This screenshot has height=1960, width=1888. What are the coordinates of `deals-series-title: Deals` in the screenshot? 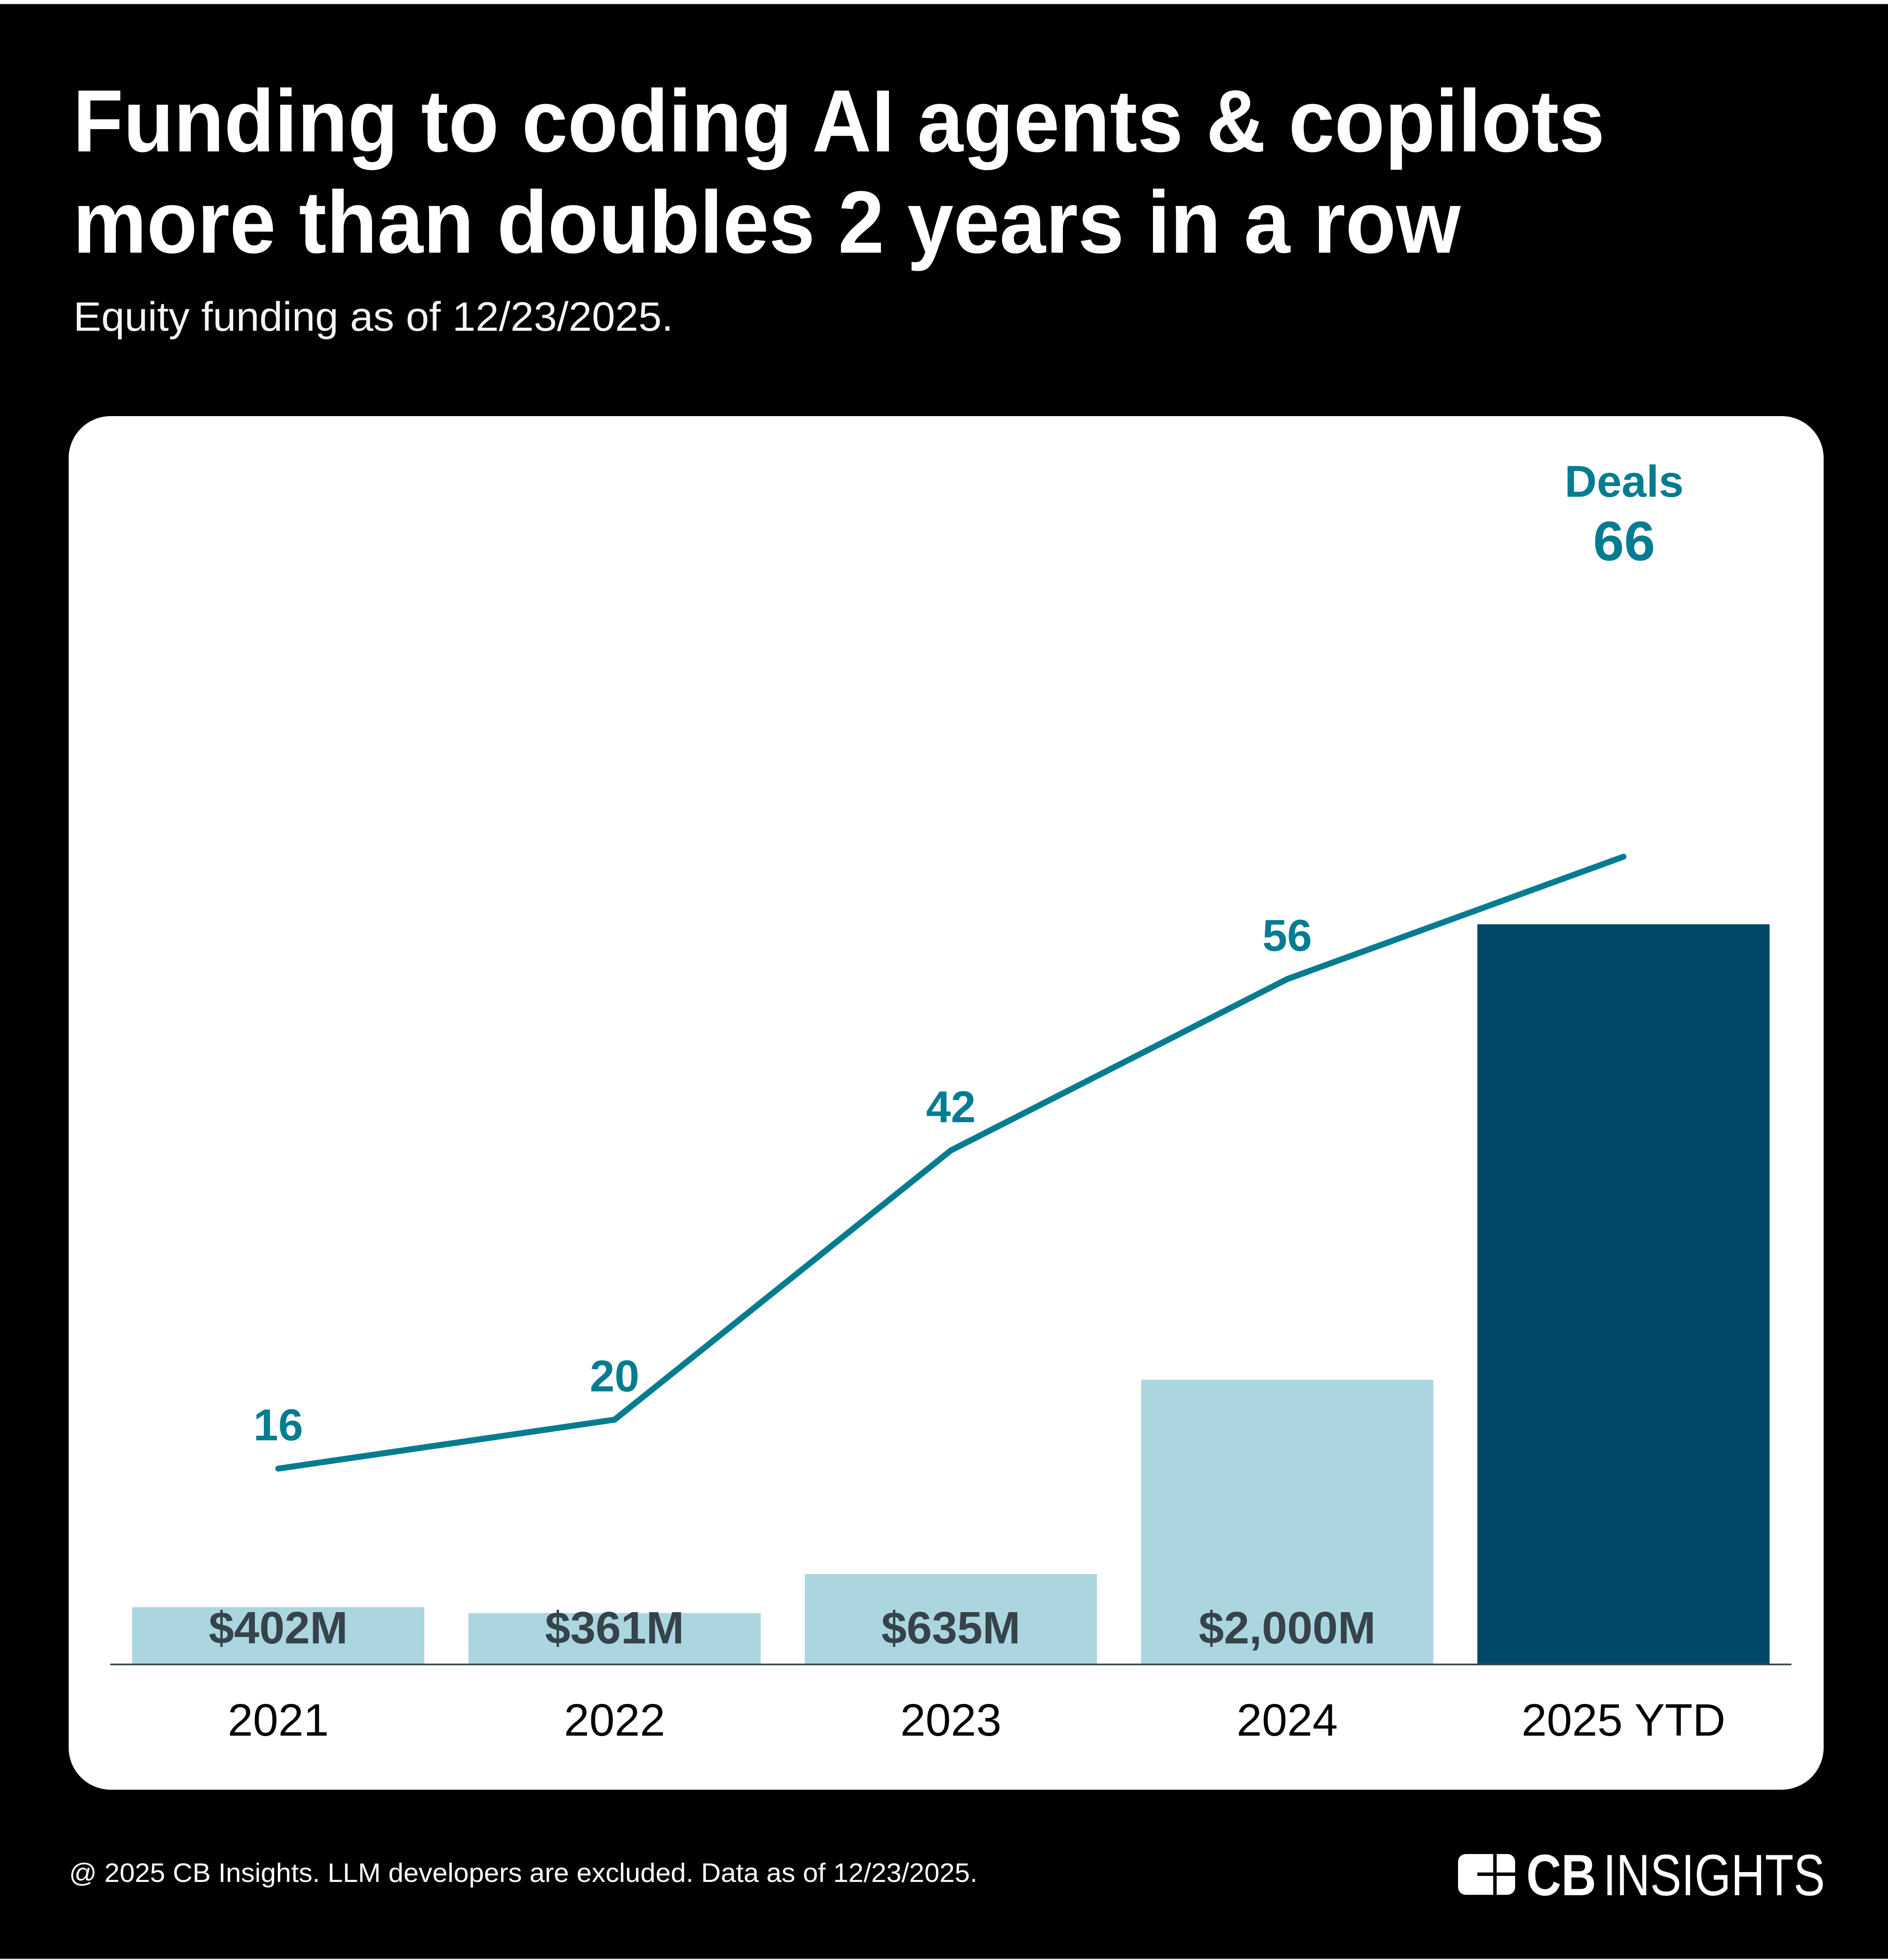 It's located at (1624, 482).